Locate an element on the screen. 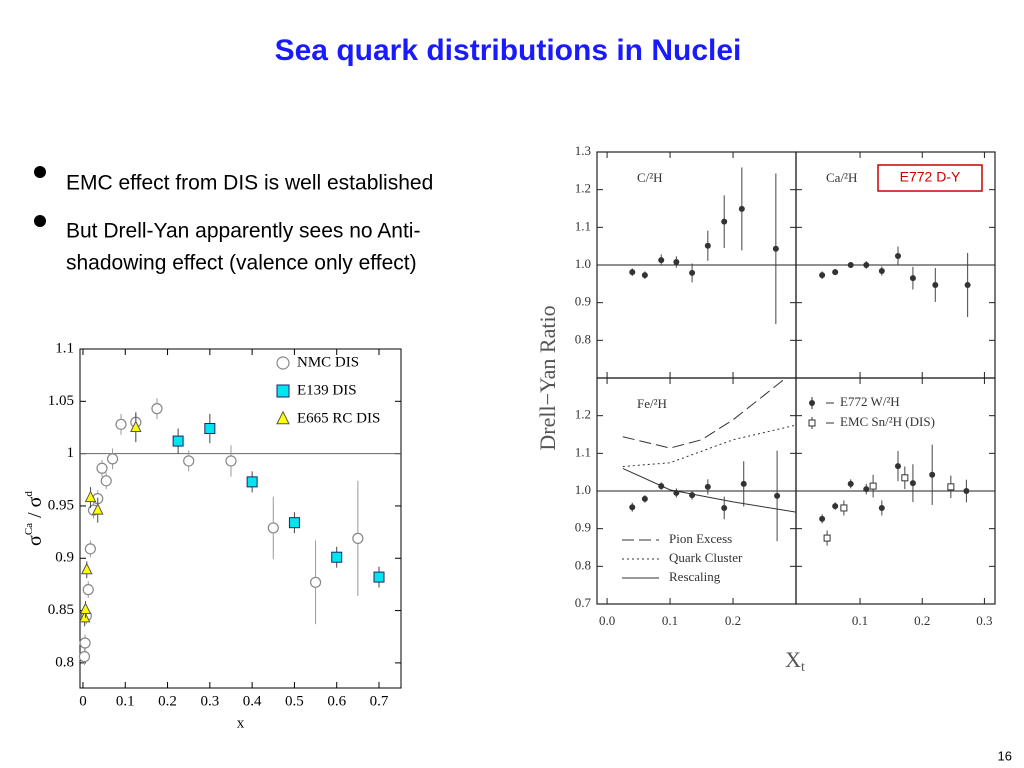  x-tick-label: 0.0 is located at coordinates (607, 620).